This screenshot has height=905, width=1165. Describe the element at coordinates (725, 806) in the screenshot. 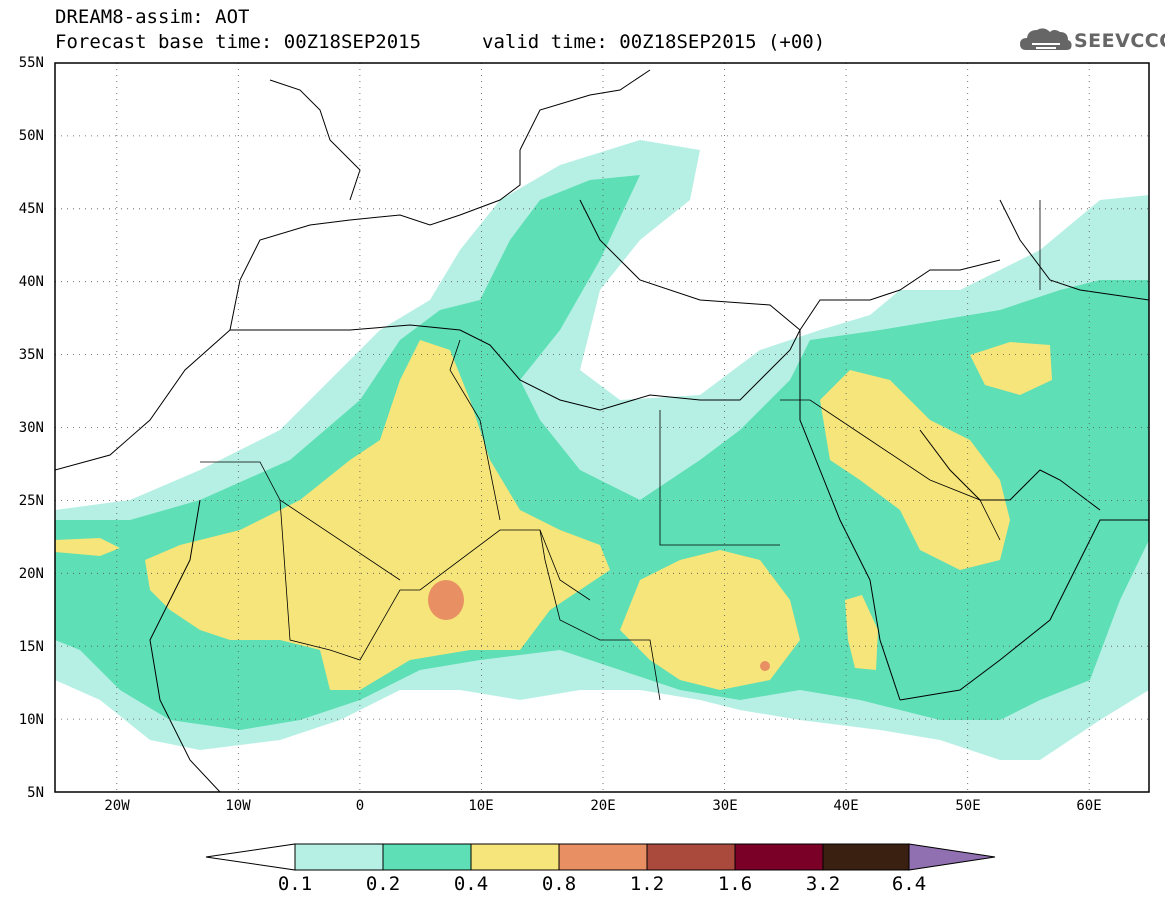

I see `lon-label-30e: 30E` at that location.